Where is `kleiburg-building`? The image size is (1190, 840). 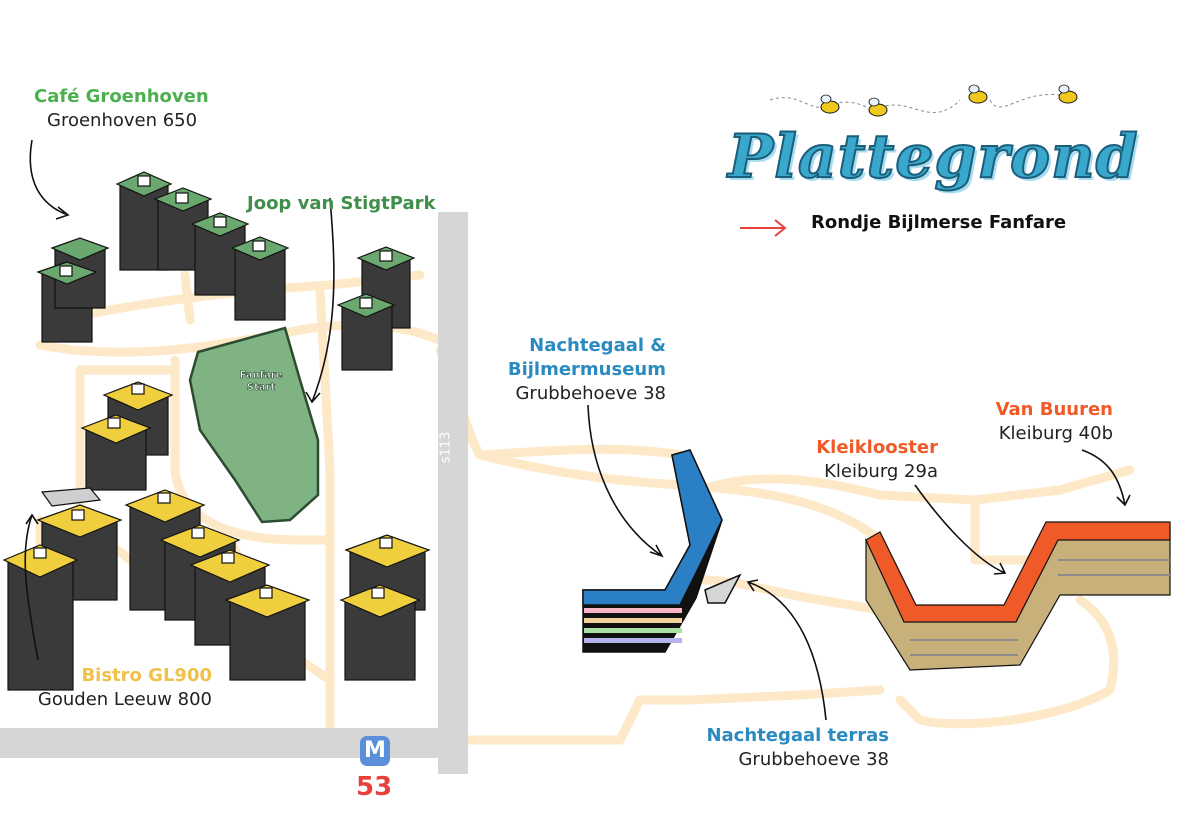
kleiburg-building is located at coordinates (1018, 596).